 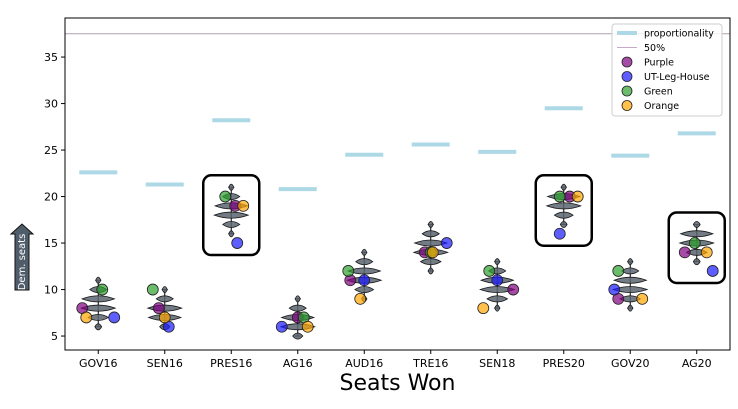 What do you see at coordinates (641, 48) in the screenshot?
I see `legend-entry-50%: 50%` at bounding box center [641, 48].